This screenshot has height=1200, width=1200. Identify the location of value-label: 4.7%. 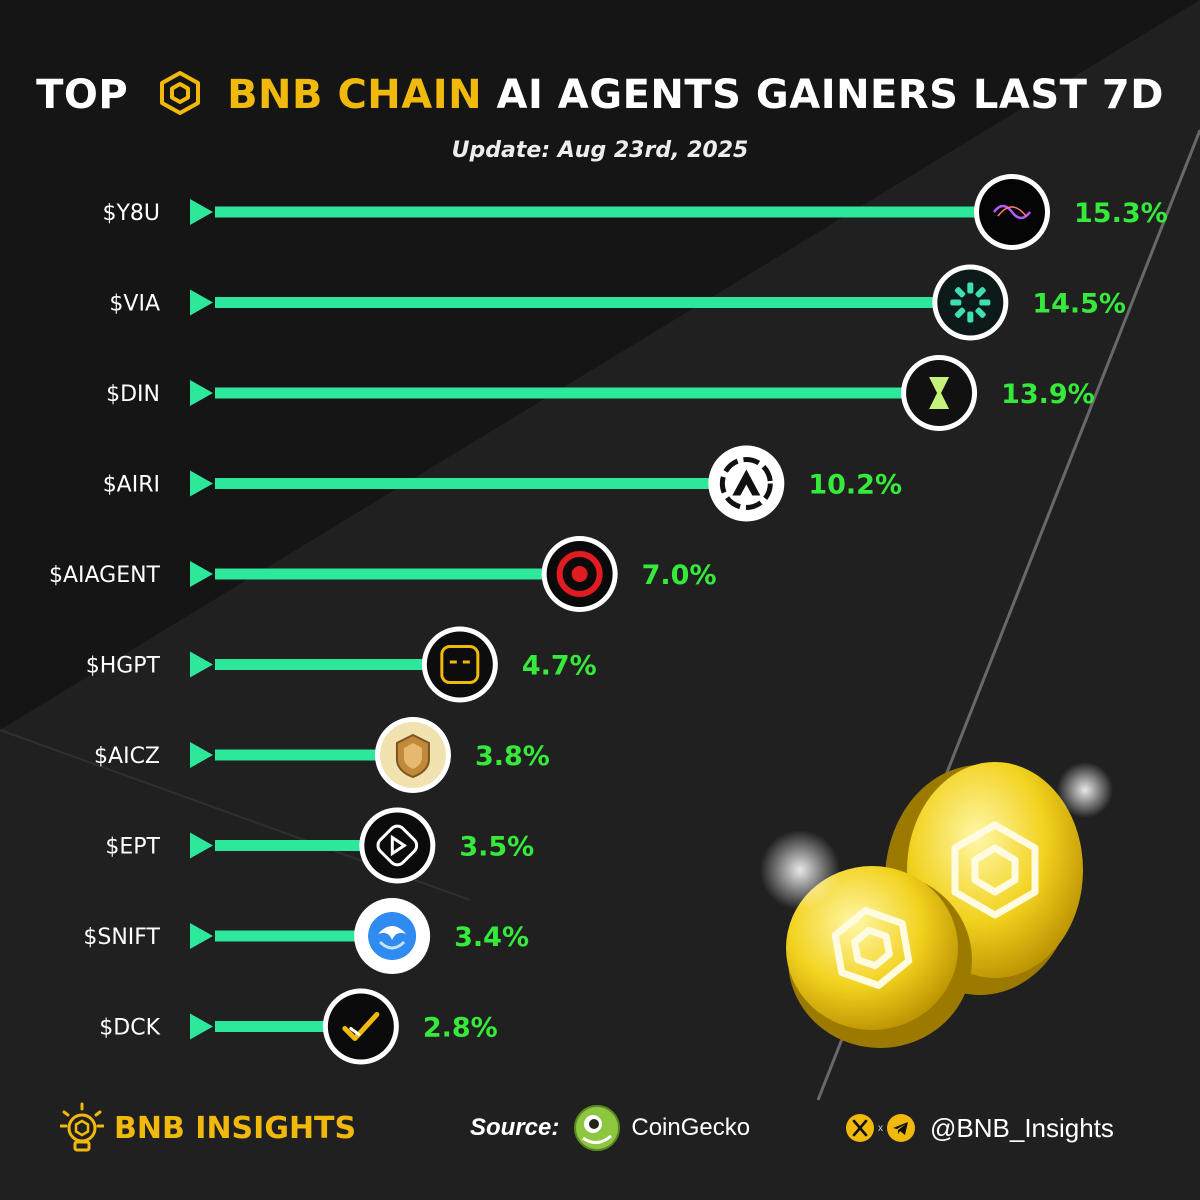
(559, 666).